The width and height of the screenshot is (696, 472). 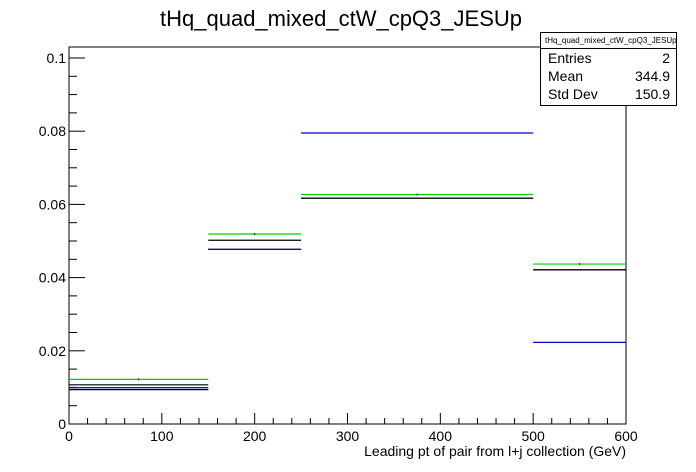 What do you see at coordinates (255, 436) in the screenshot?
I see `x-tick-label: 200` at bounding box center [255, 436].